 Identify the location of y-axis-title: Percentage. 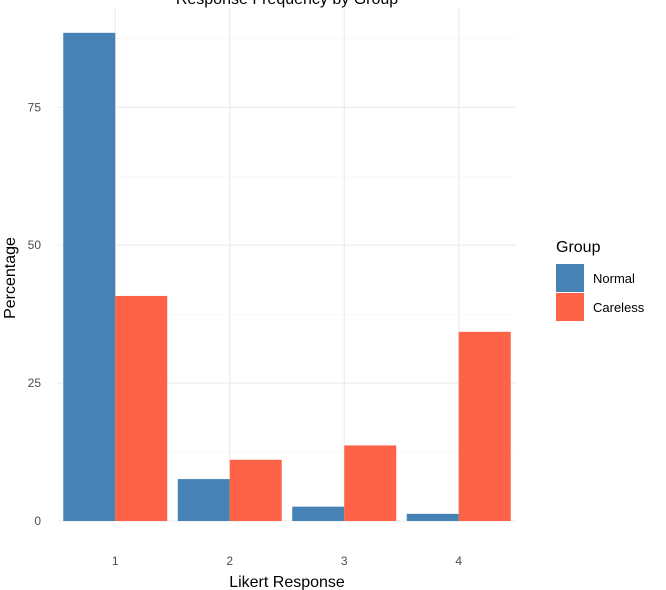
(10, 278).